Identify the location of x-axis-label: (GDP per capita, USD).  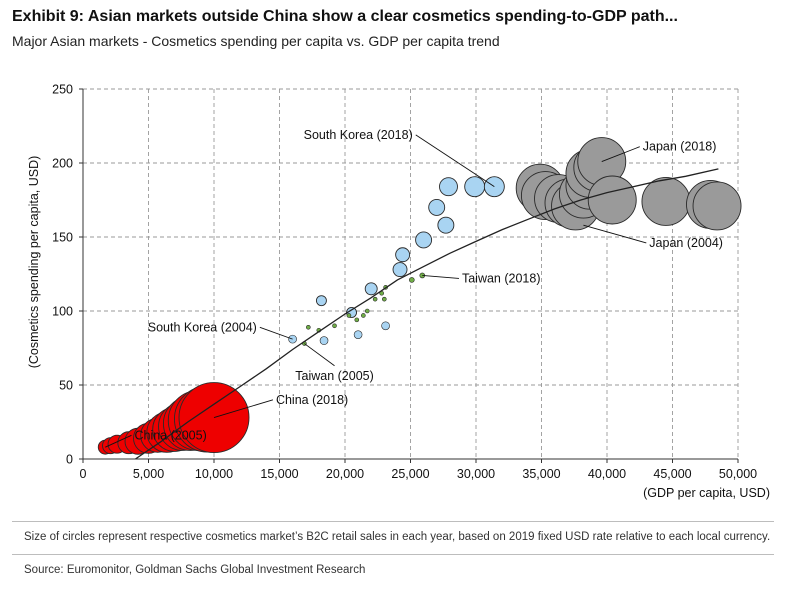
(706, 493).